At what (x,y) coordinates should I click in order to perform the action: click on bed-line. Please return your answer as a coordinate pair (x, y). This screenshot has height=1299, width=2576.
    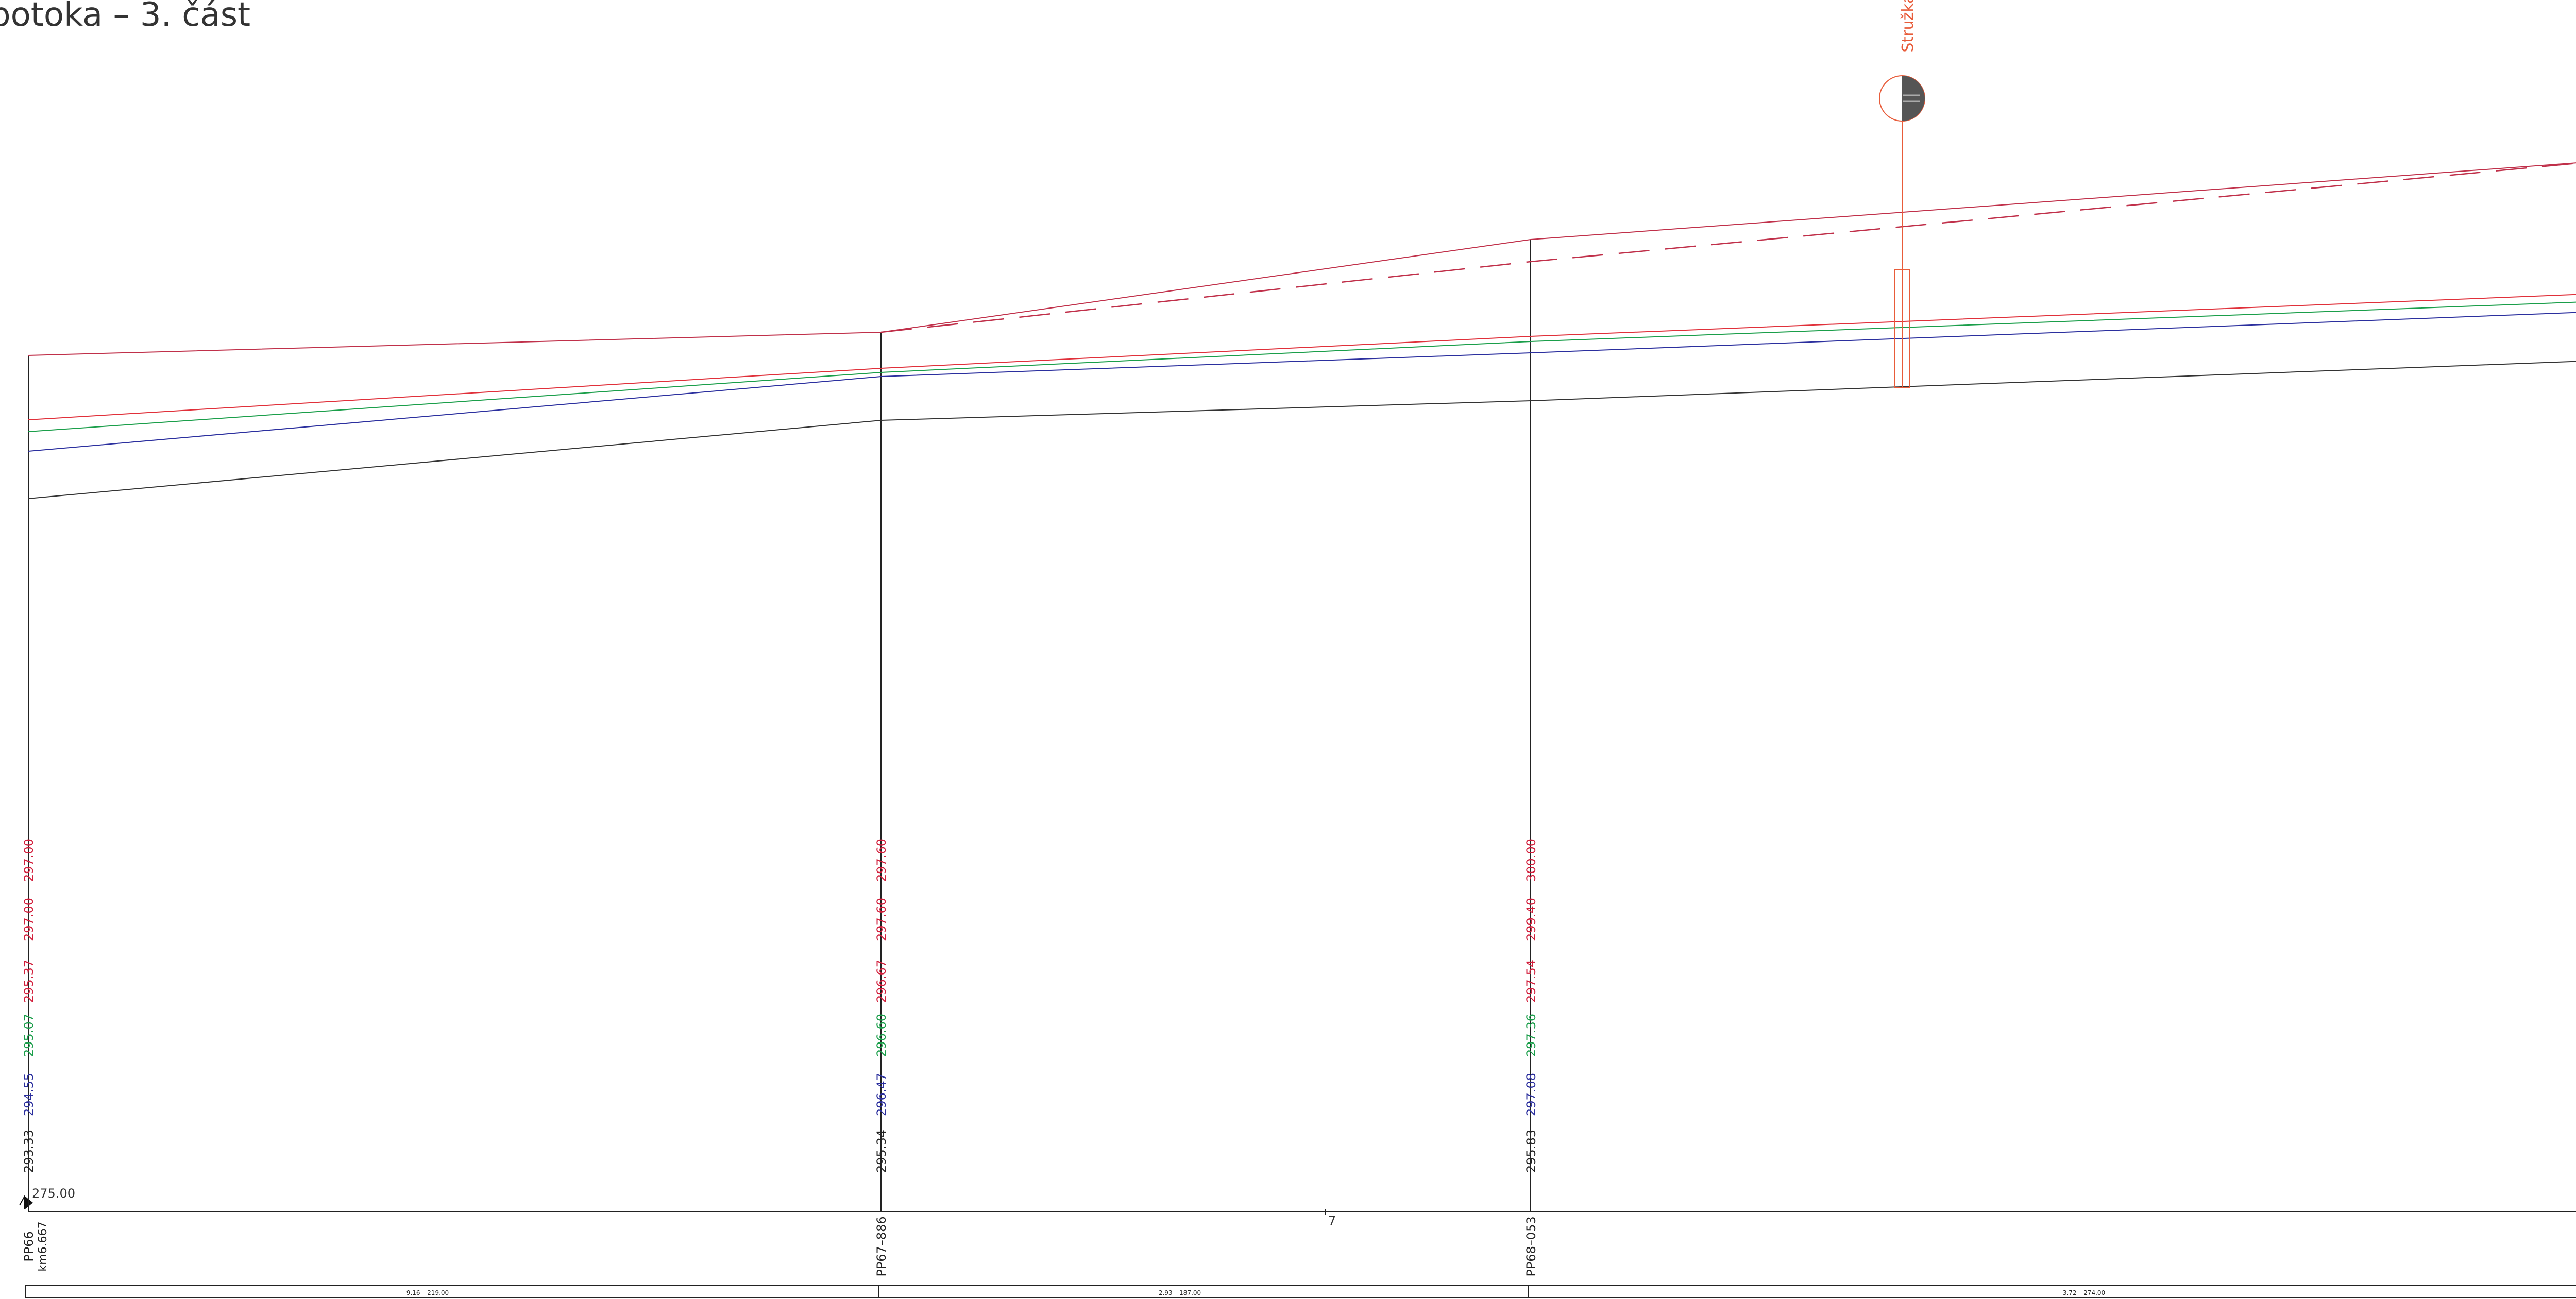
    Looking at the image, I should click on (1302, 430).